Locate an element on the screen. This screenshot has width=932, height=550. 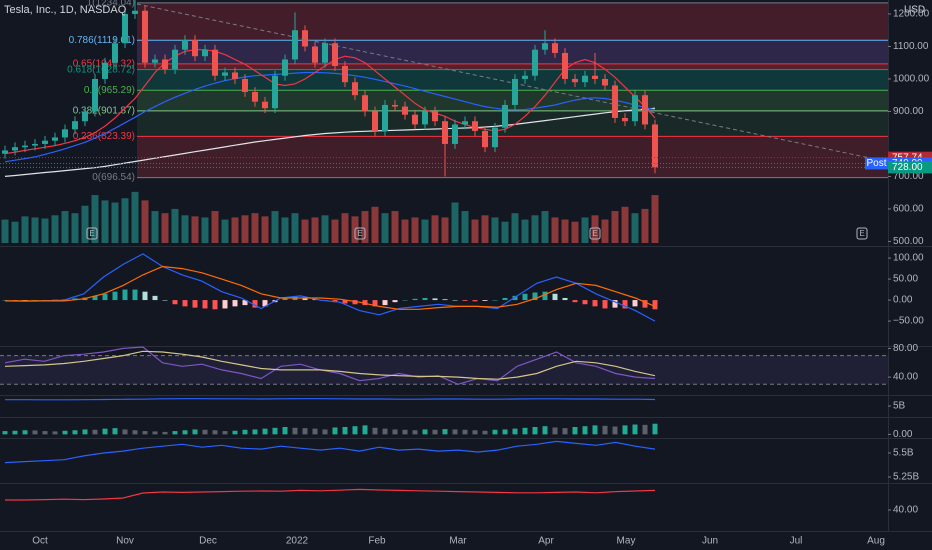
x-tick-label: Jun is located at coordinates (710, 541).